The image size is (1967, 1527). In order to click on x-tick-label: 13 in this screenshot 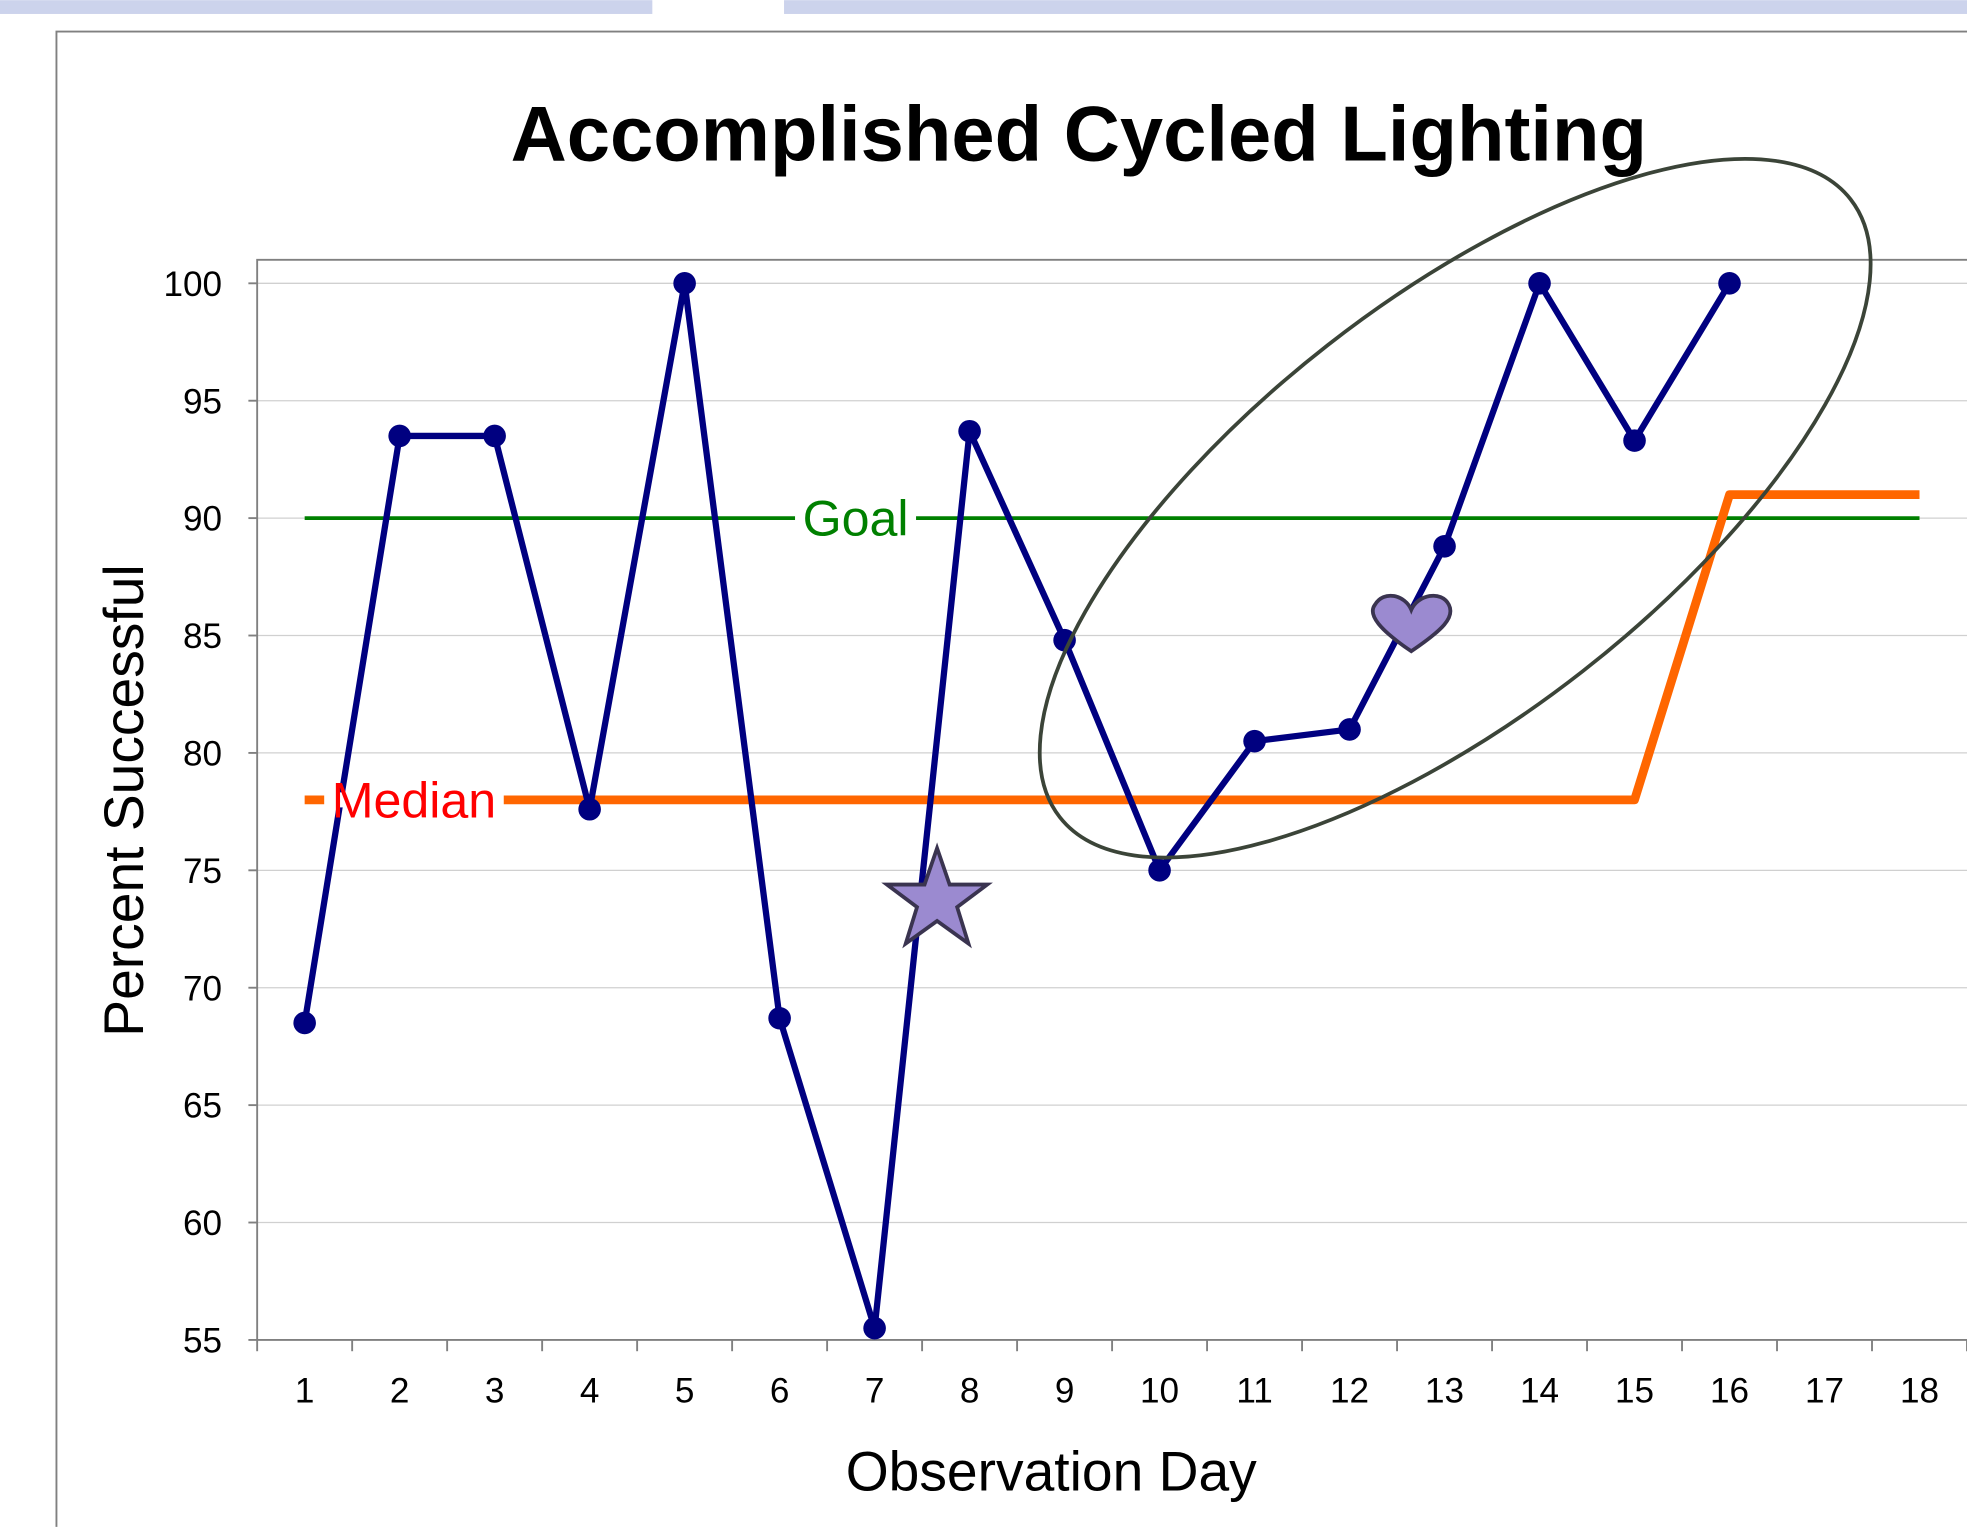, I will do `click(1444, 1391)`.